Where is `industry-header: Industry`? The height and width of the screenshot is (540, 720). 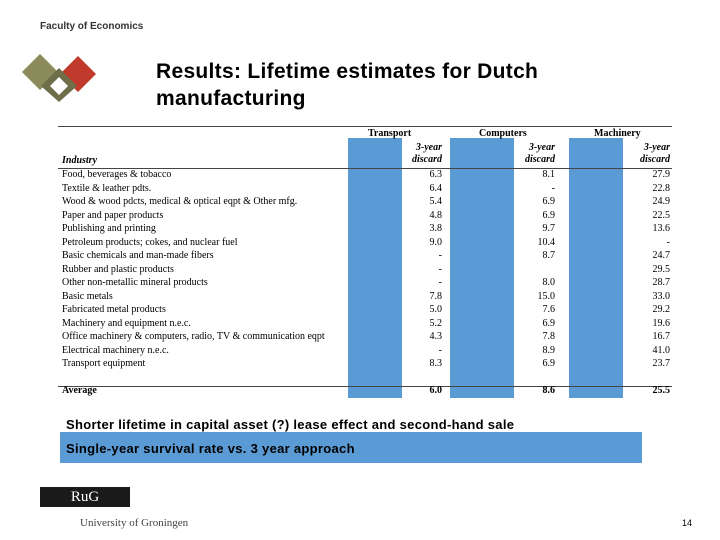 industry-header: Industry is located at coordinates (80, 160).